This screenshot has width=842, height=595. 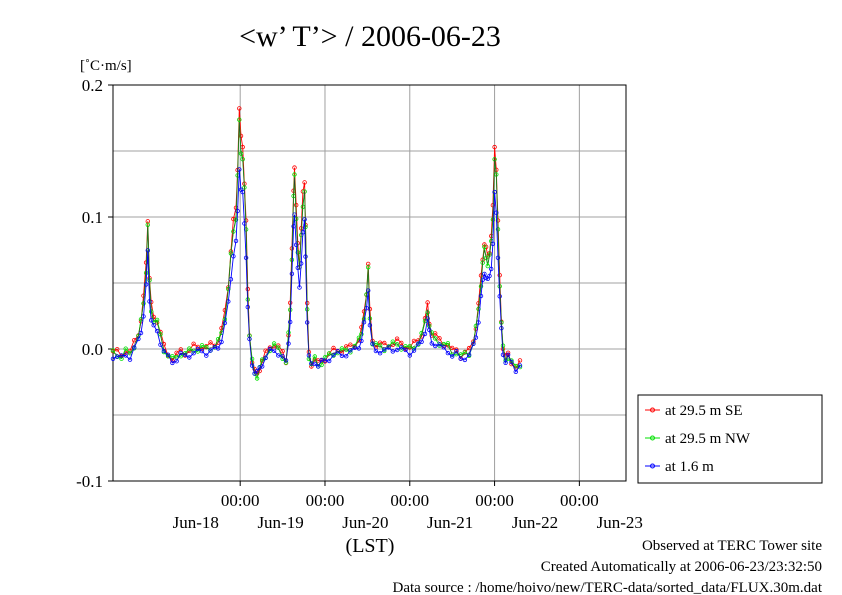 What do you see at coordinates (689, 467) in the screenshot?
I see `legend-label: at 1.6 m` at bounding box center [689, 467].